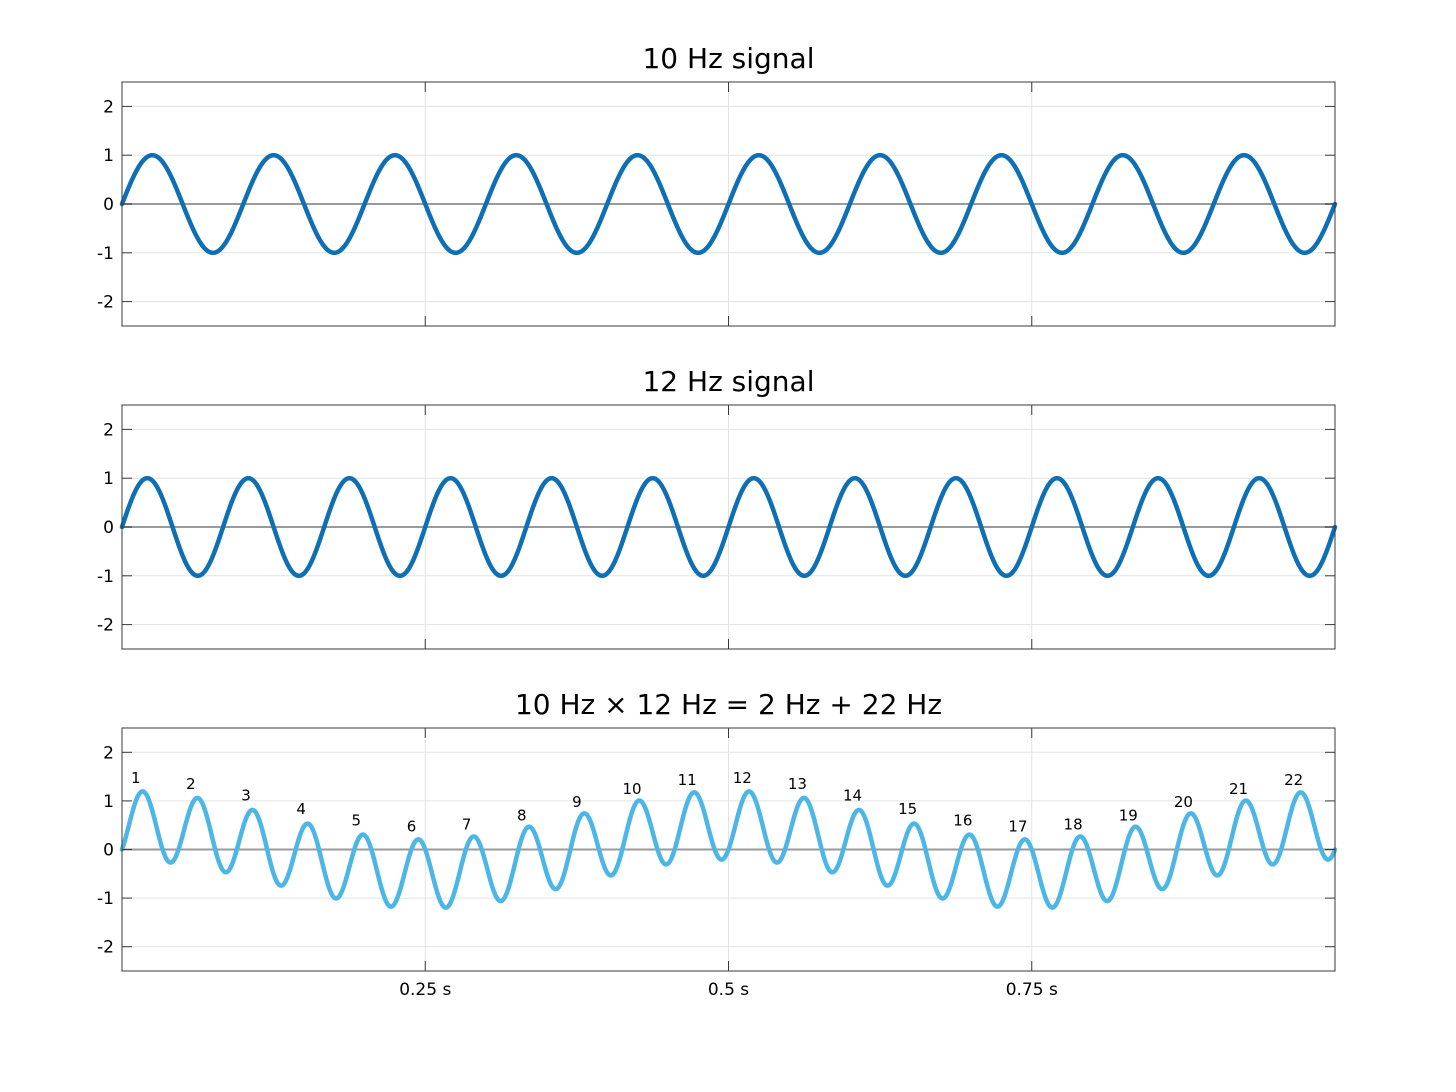  I want to click on peak-label-2: 2, so click(191, 784).